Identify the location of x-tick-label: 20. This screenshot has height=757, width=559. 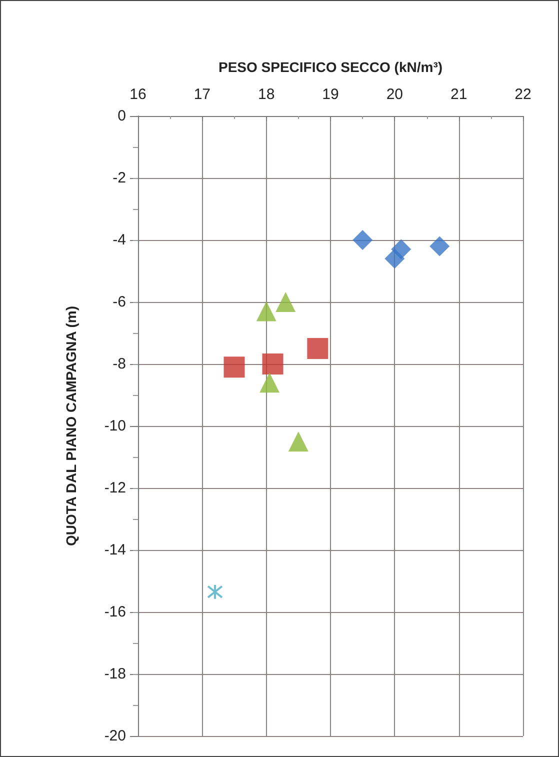
(395, 94).